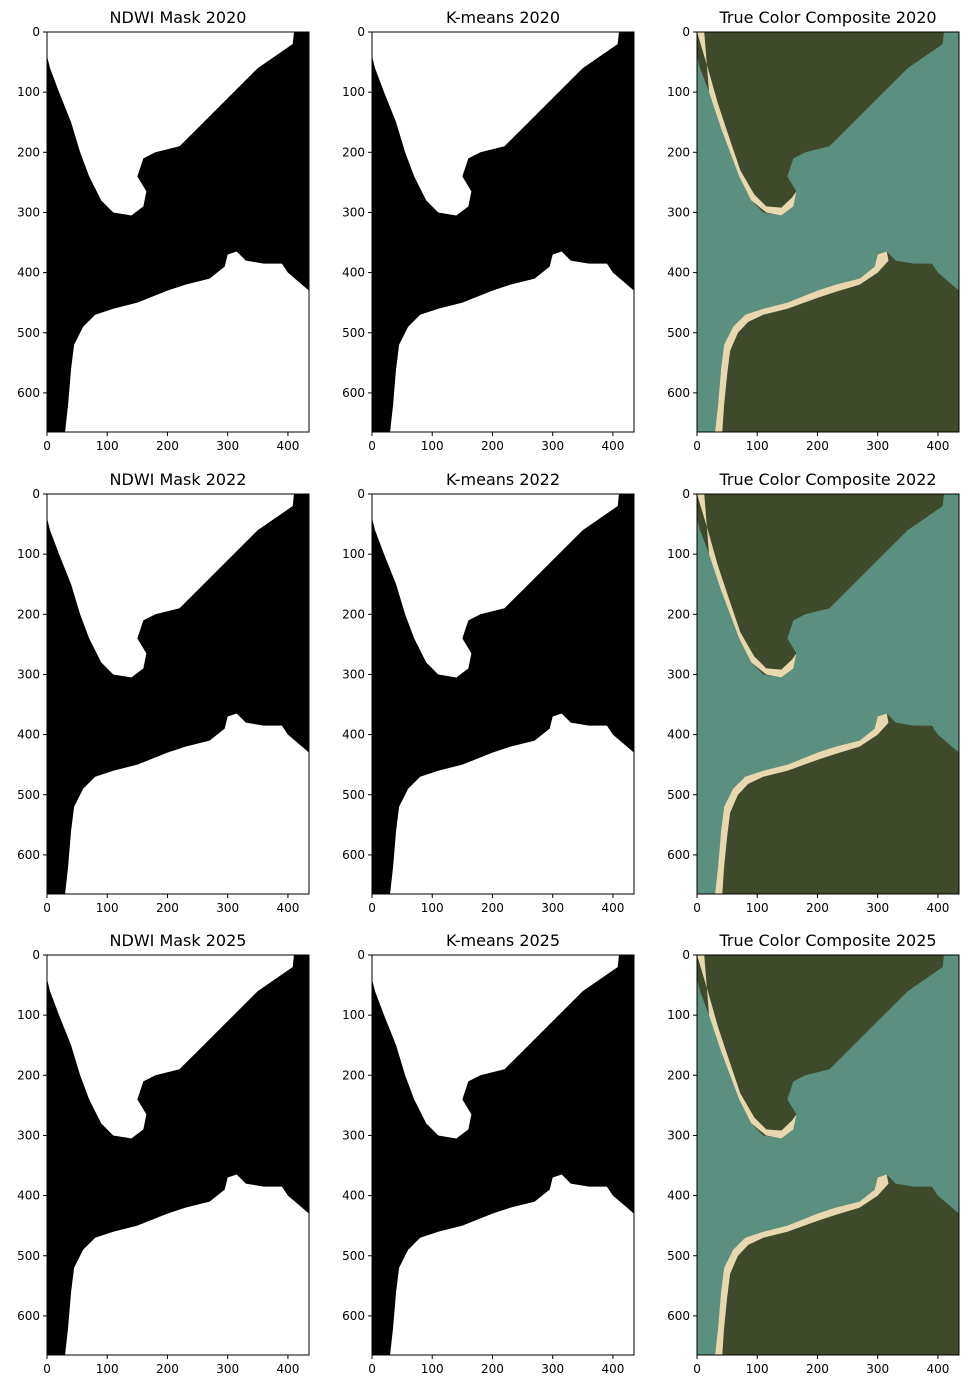 The width and height of the screenshot is (968, 1389). Describe the element at coordinates (178, 479) in the screenshot. I see `panel-title: NDWI Mask 2022` at that location.